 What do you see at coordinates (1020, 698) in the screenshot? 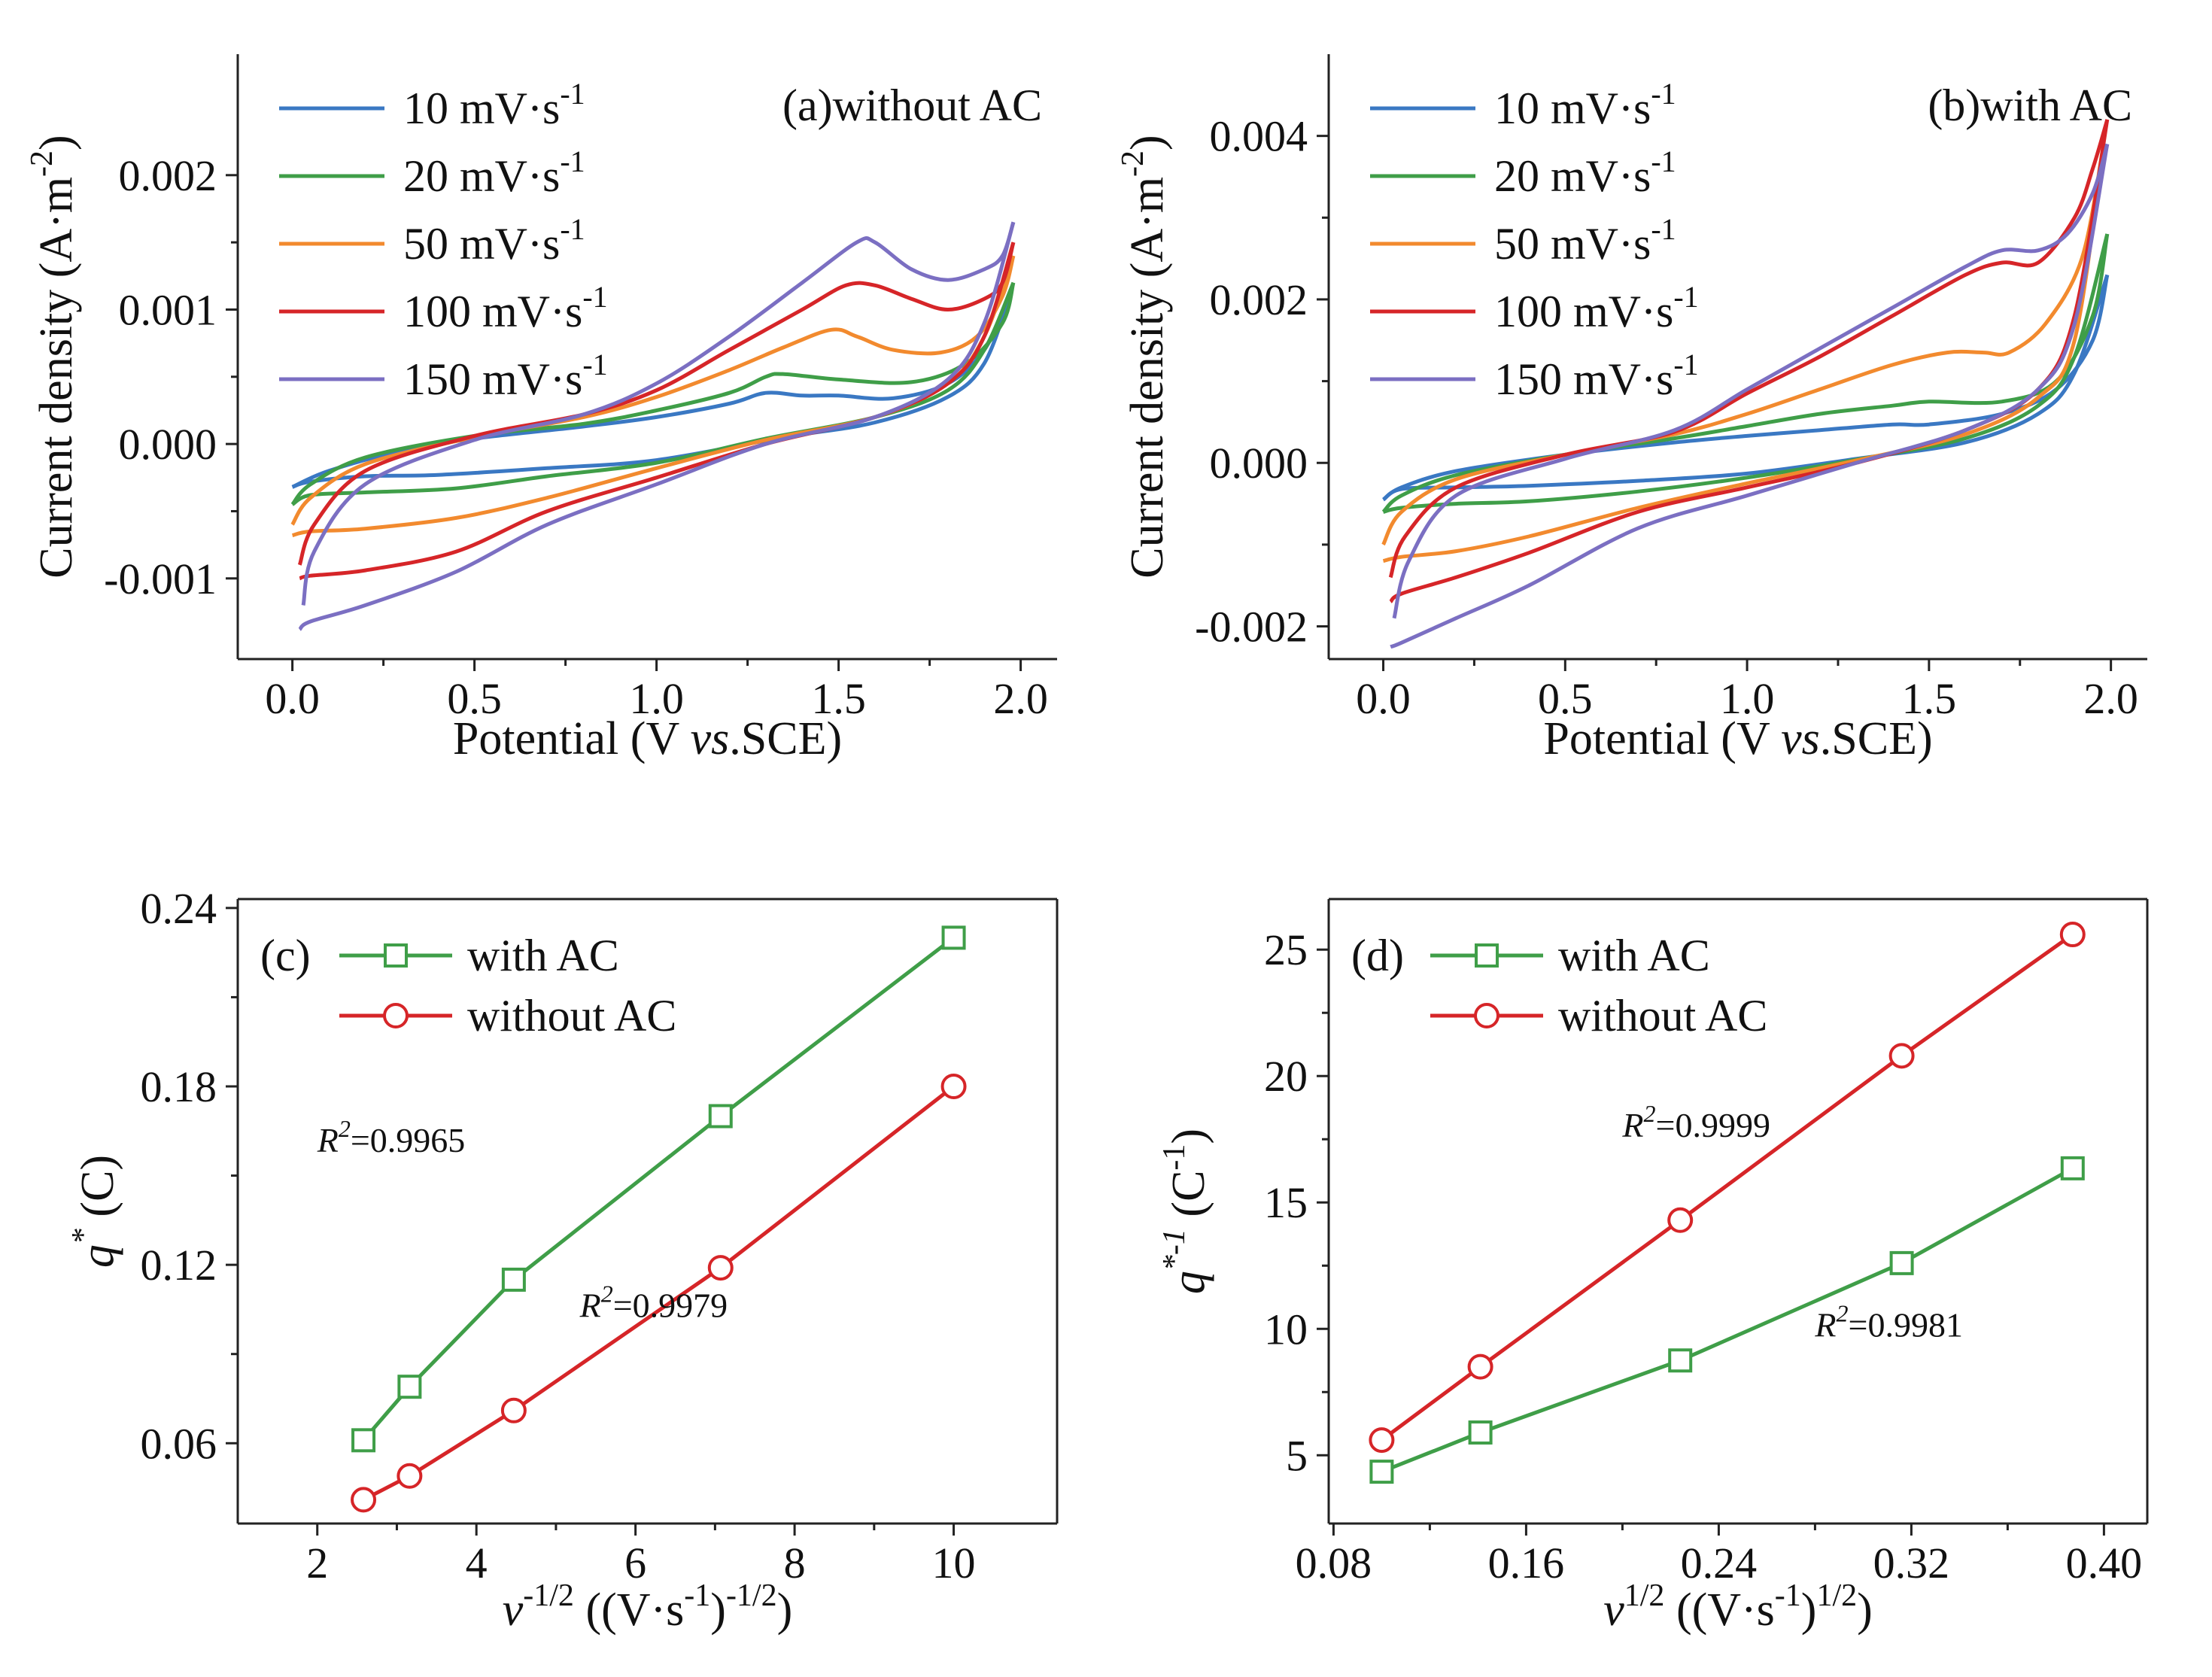
I see `x-tick-label: 2.0` at bounding box center [1020, 698].